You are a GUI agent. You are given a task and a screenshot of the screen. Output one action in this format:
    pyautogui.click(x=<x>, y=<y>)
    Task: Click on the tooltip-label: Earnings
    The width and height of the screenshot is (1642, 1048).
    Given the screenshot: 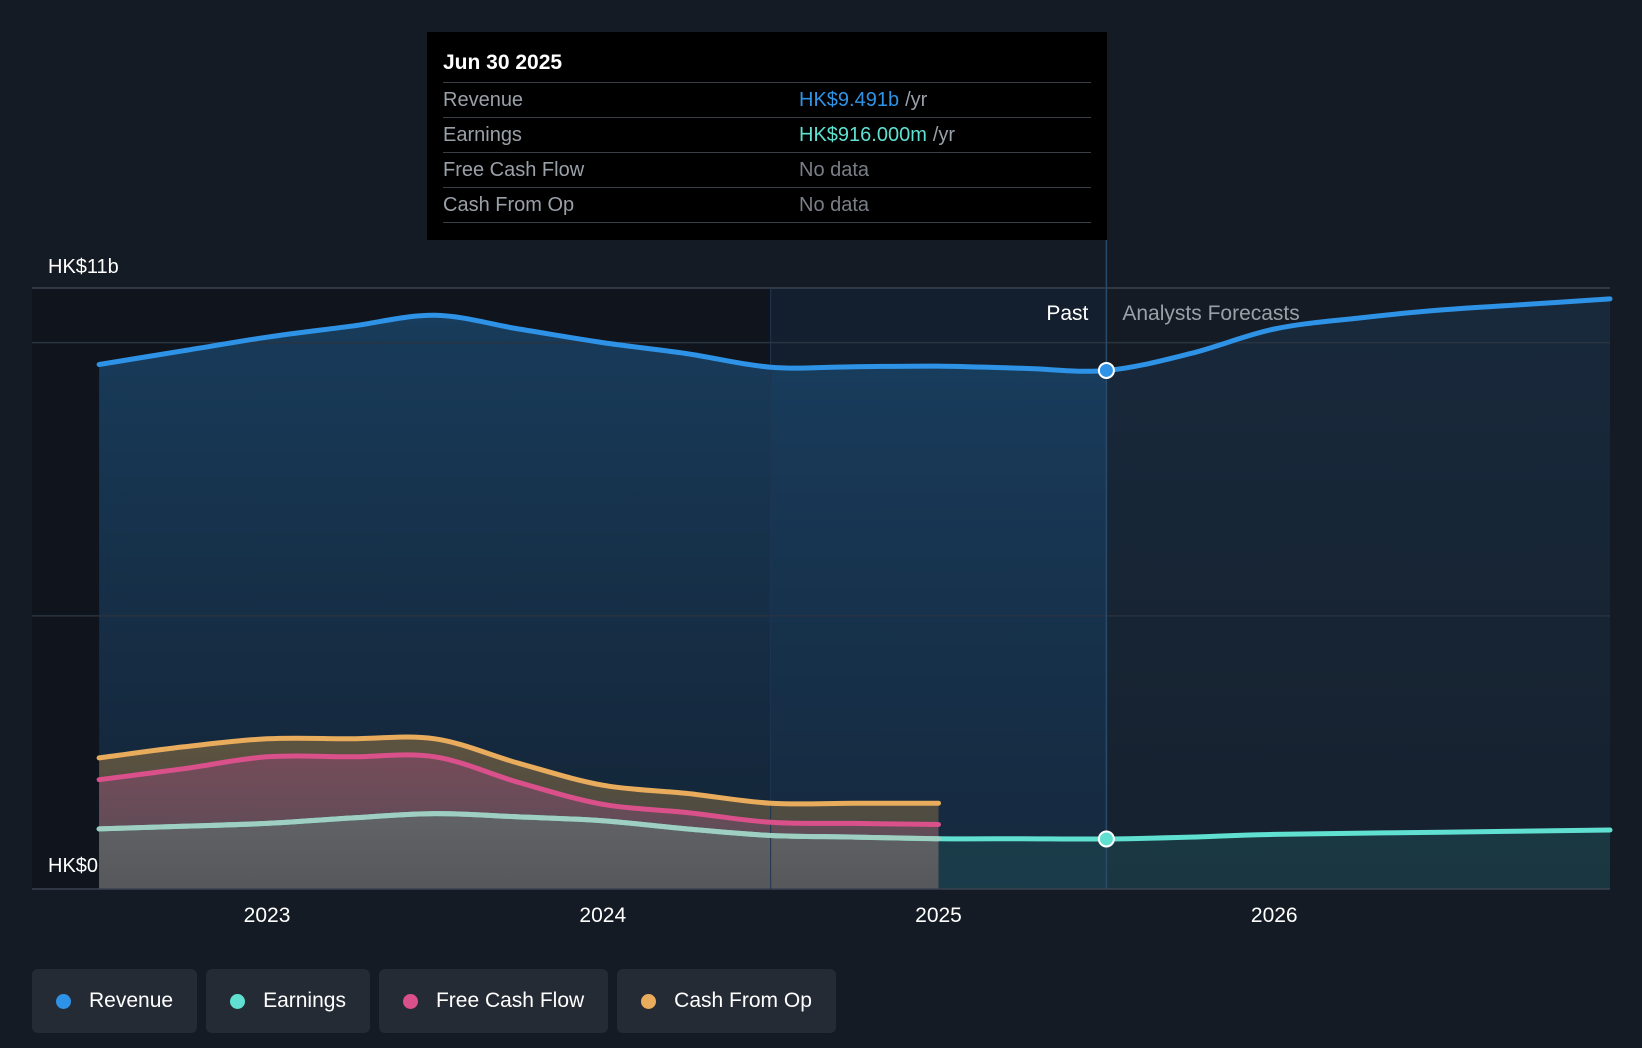 What is the action you would take?
    pyautogui.click(x=482, y=135)
    